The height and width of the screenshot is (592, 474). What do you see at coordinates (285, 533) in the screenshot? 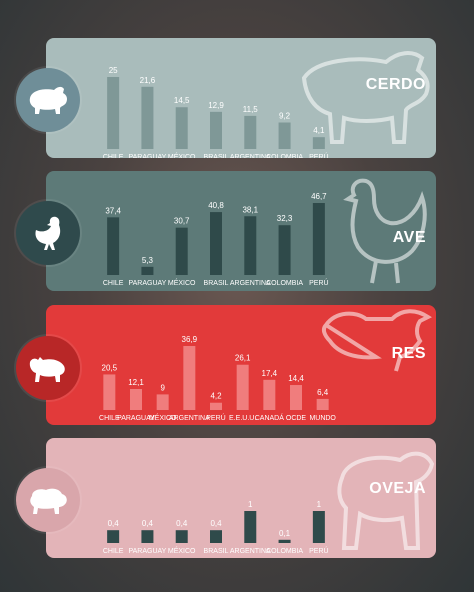
I see `oveja-value-label-5: 0,1` at bounding box center [285, 533].